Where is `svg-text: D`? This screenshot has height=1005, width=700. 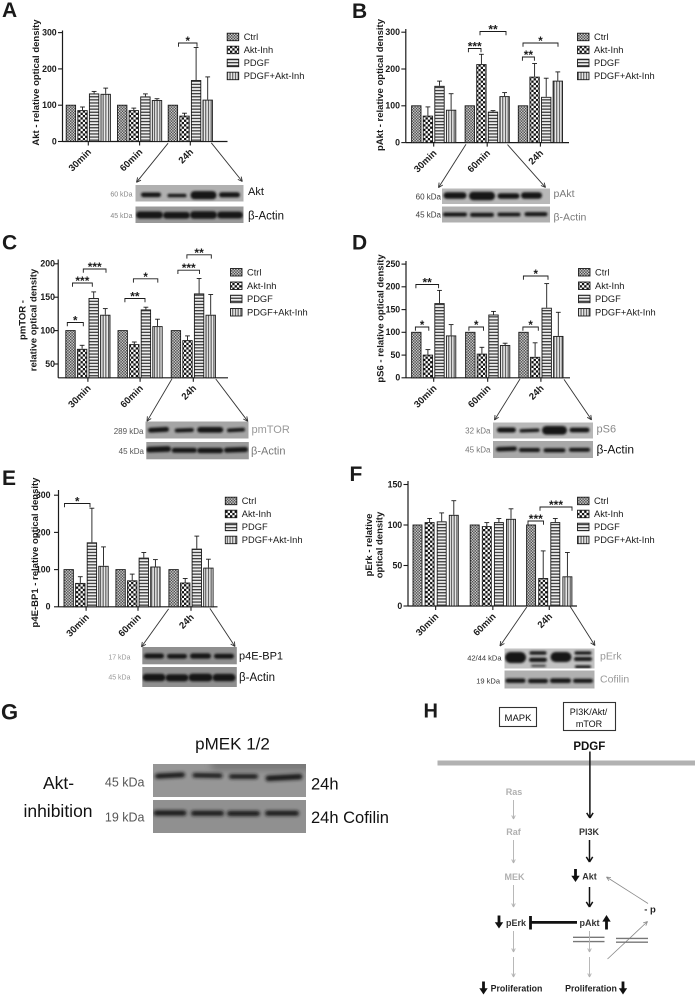 svg-text: D is located at coordinates (359, 243).